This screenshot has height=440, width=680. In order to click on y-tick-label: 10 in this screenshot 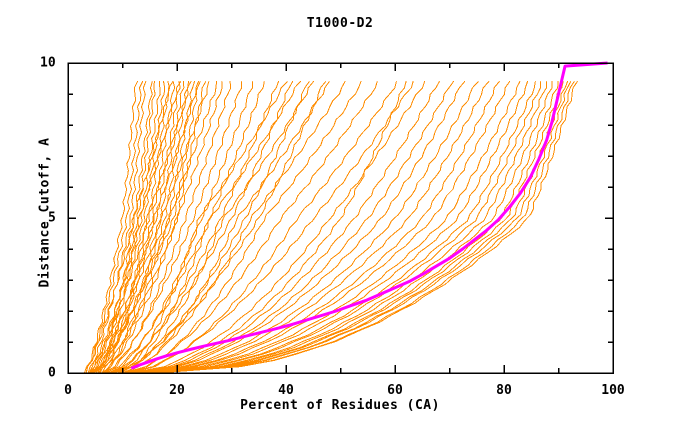, I will do `click(48, 63)`.